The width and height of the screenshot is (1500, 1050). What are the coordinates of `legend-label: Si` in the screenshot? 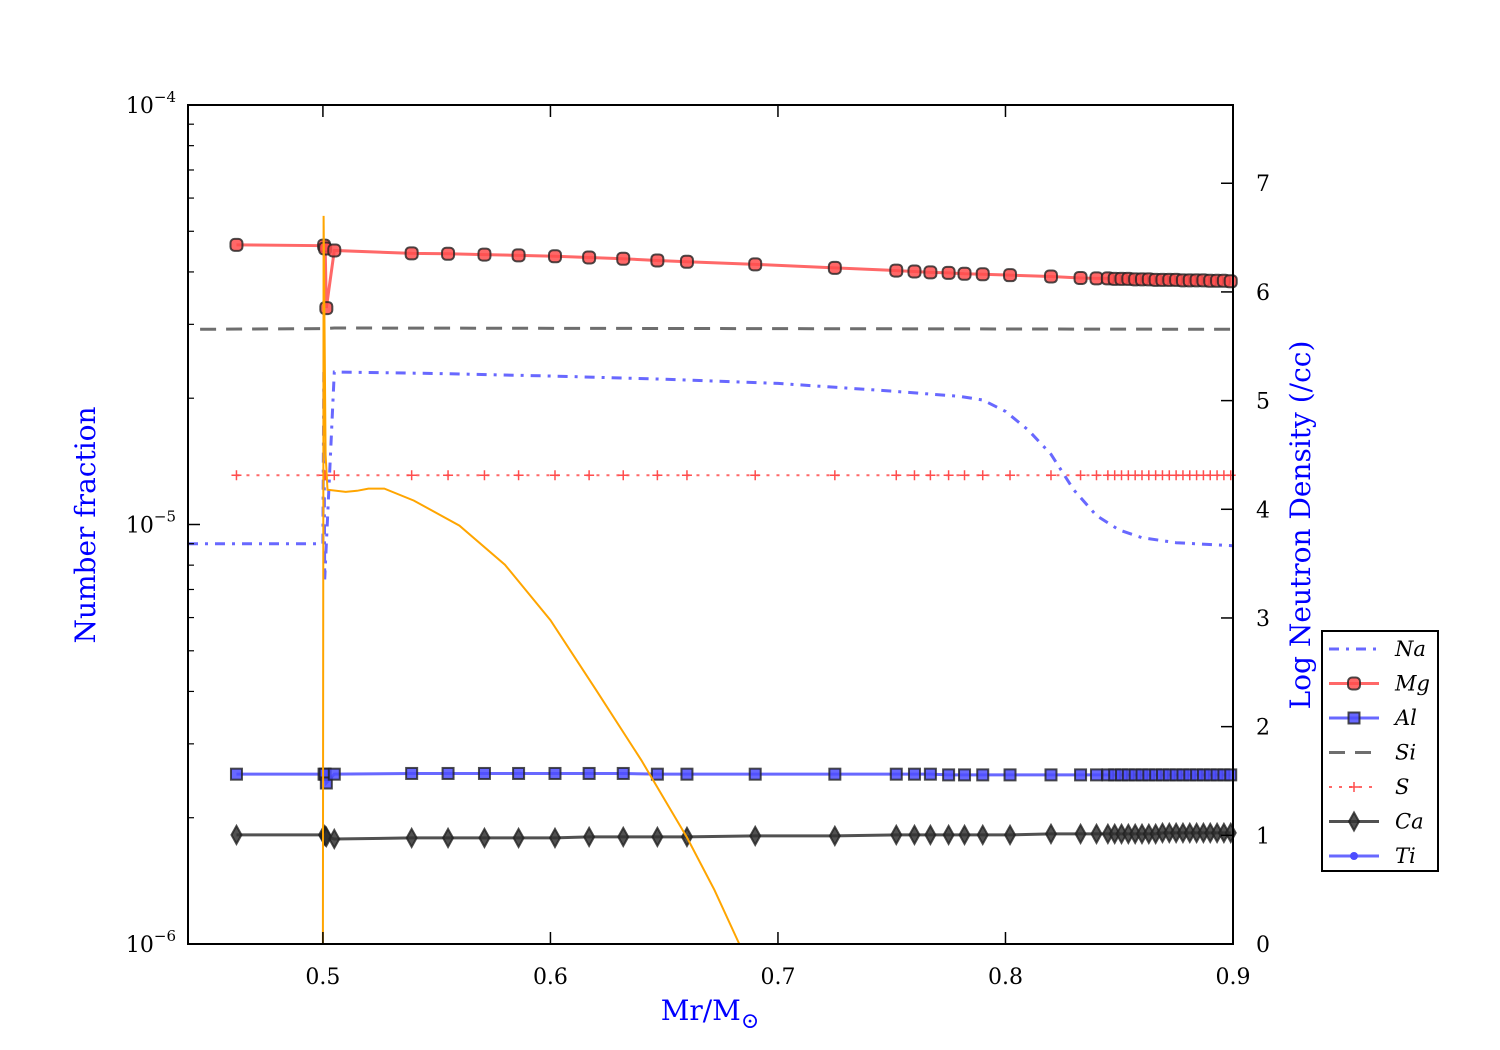 It's located at (1405, 753).